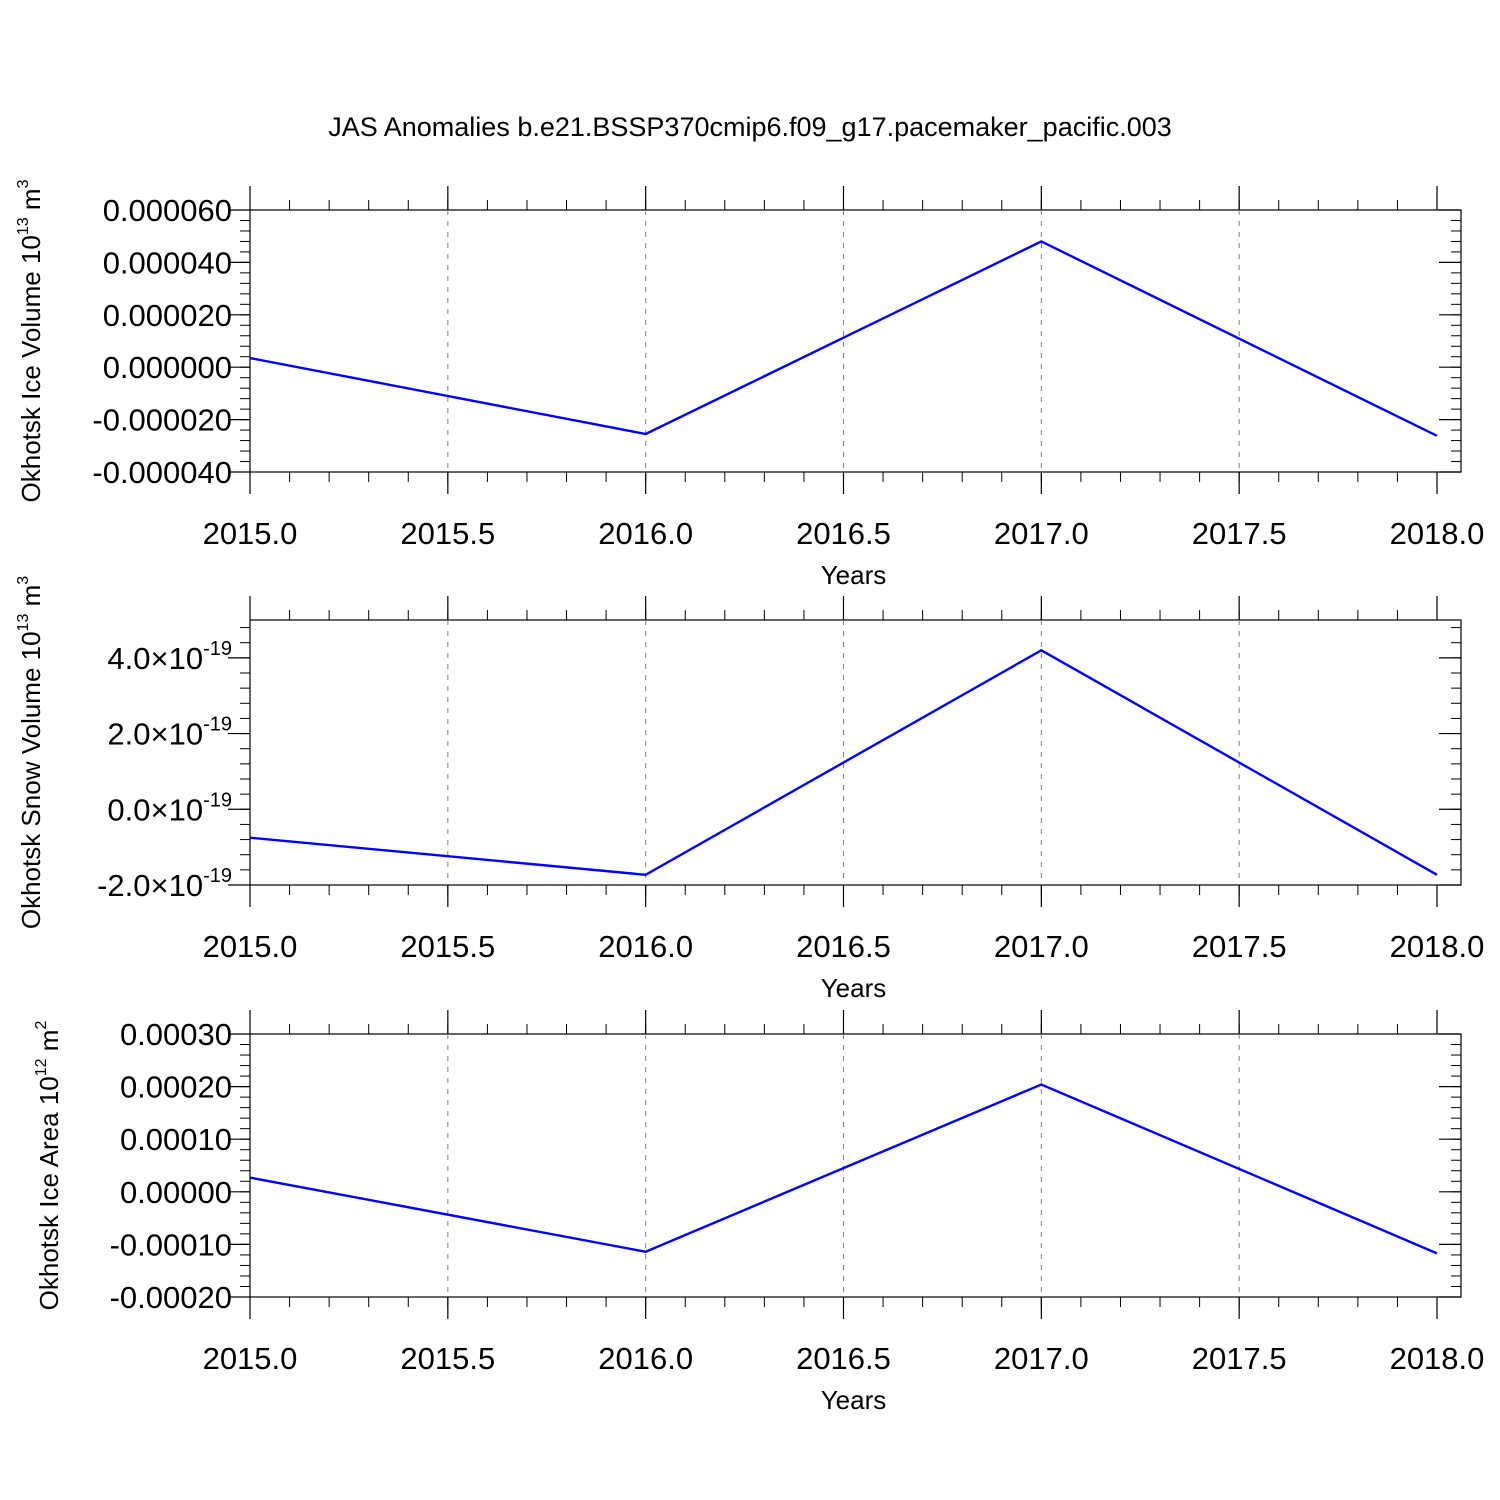 The width and height of the screenshot is (1500, 1500). Describe the element at coordinates (176, 1087) in the screenshot. I see `y-tick-label: 0.00020` at that location.